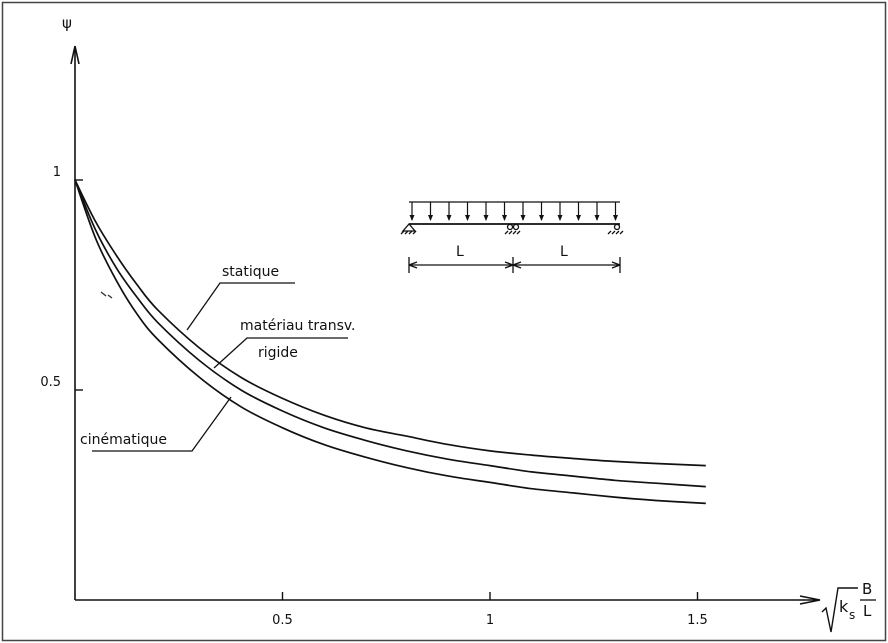  I want to click on dim-arrows, so click(514, 265).